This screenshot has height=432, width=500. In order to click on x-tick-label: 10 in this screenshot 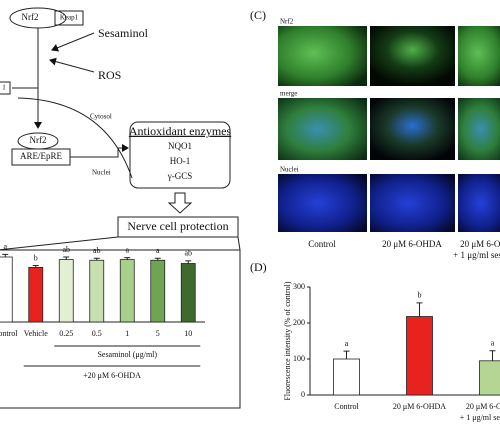, I will do `click(188, 333)`.